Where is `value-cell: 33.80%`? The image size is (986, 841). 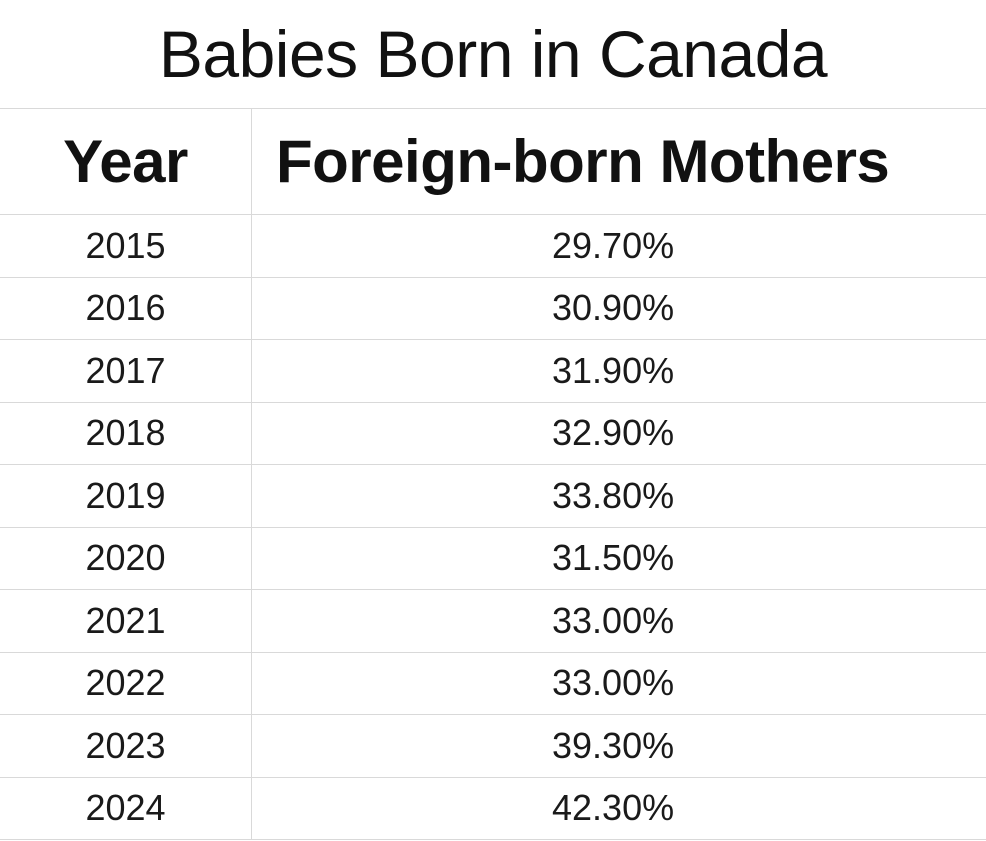 value-cell: 33.80% is located at coordinates (613, 495).